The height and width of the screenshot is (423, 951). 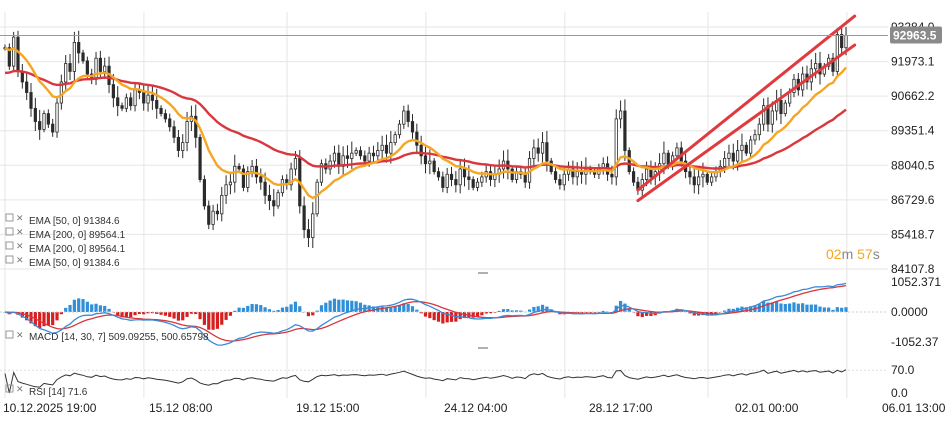 What do you see at coordinates (903, 370) in the screenshot?
I see `rsi-tick-label: 70.0` at bounding box center [903, 370].